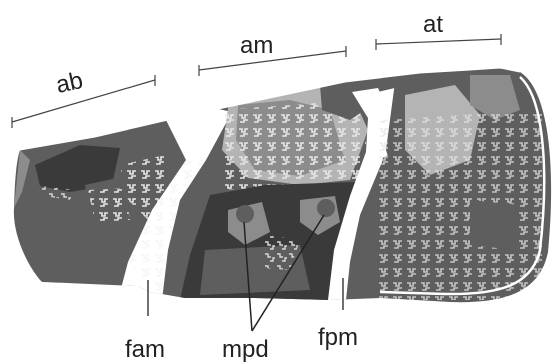 The height and width of the screenshot is (364, 560). Describe the element at coordinates (272, 61) in the screenshot. I see `scale-bar-am` at that location.